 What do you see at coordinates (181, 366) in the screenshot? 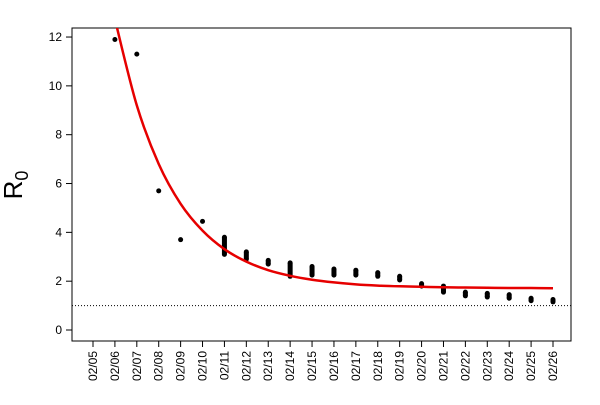
I see `x-tick-label: 02/09` at bounding box center [181, 366].